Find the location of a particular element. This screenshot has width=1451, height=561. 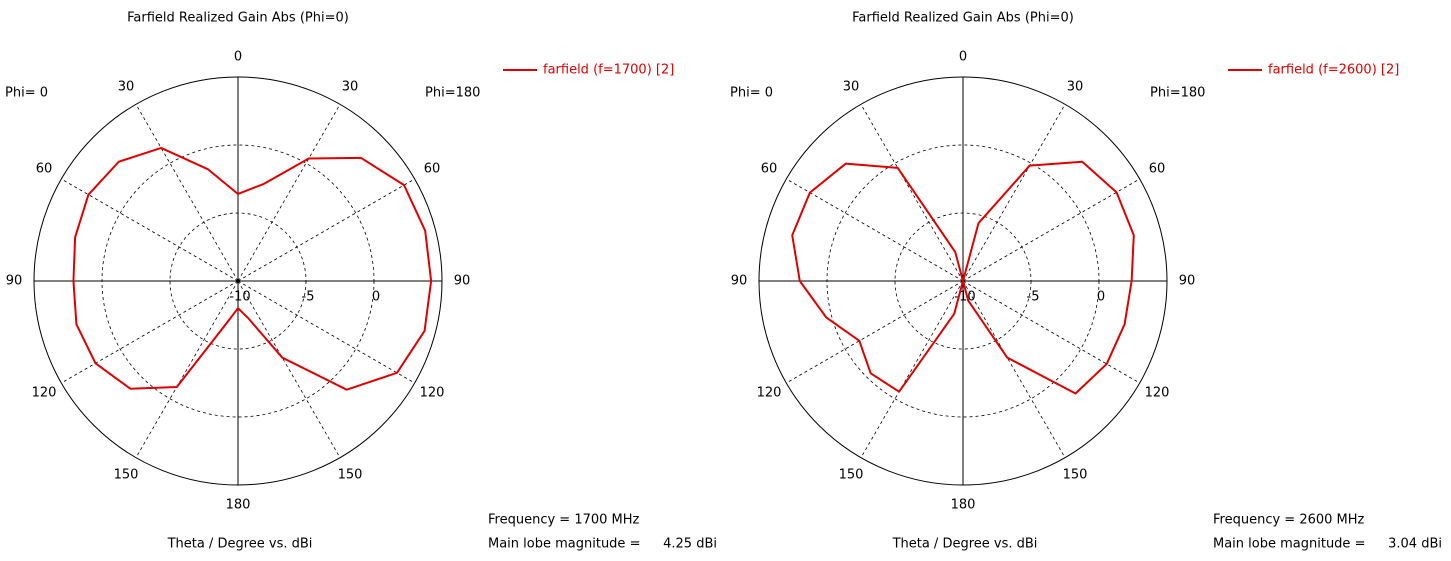

annotation: Frequency = 2600 MHz is located at coordinates (1289, 520).